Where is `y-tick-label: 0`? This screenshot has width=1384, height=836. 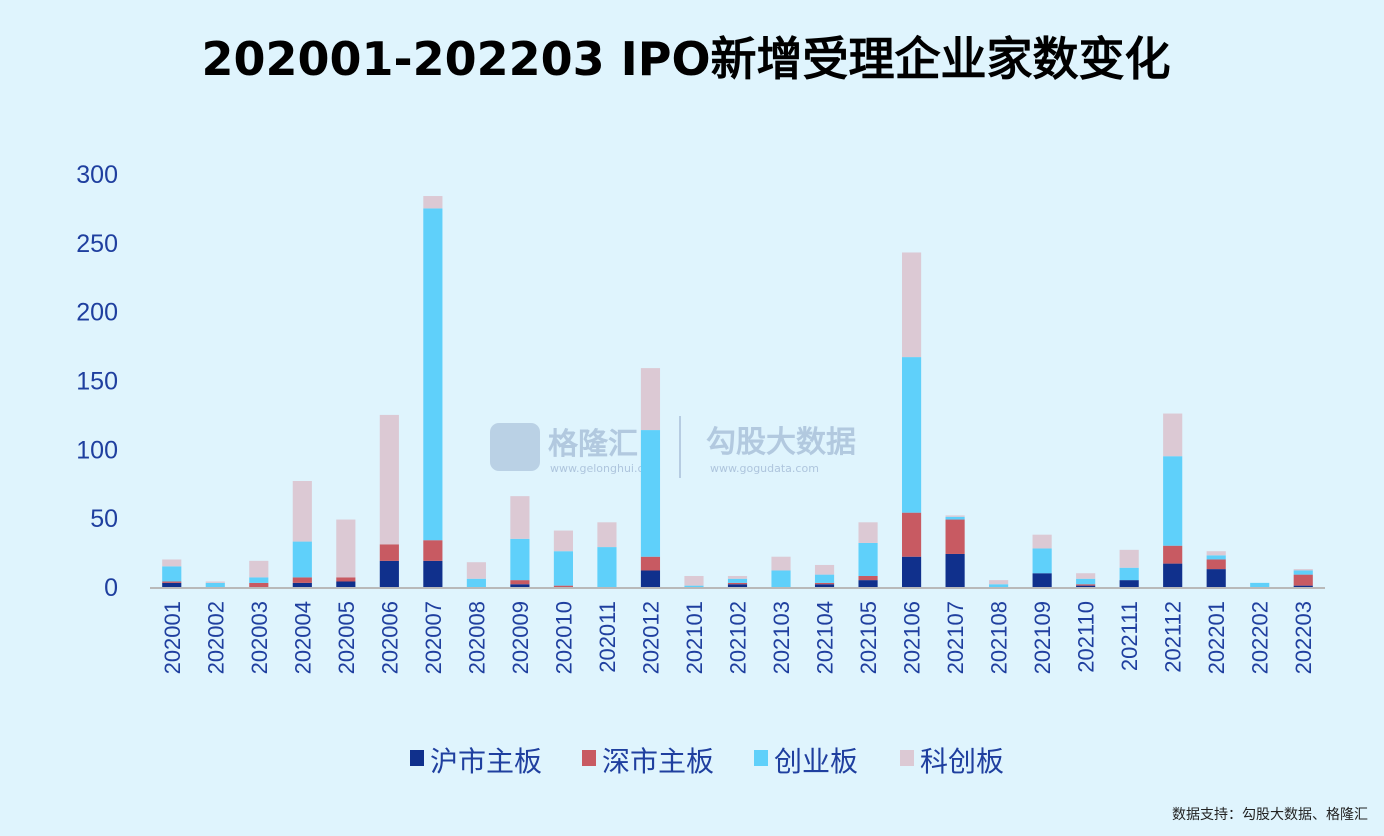
y-tick-label: 0 is located at coordinates (111, 588).